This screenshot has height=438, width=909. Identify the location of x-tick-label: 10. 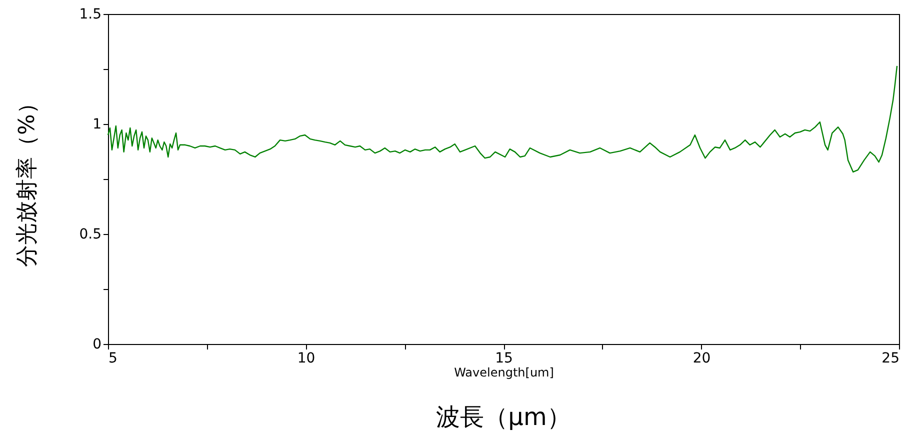
(306, 358).